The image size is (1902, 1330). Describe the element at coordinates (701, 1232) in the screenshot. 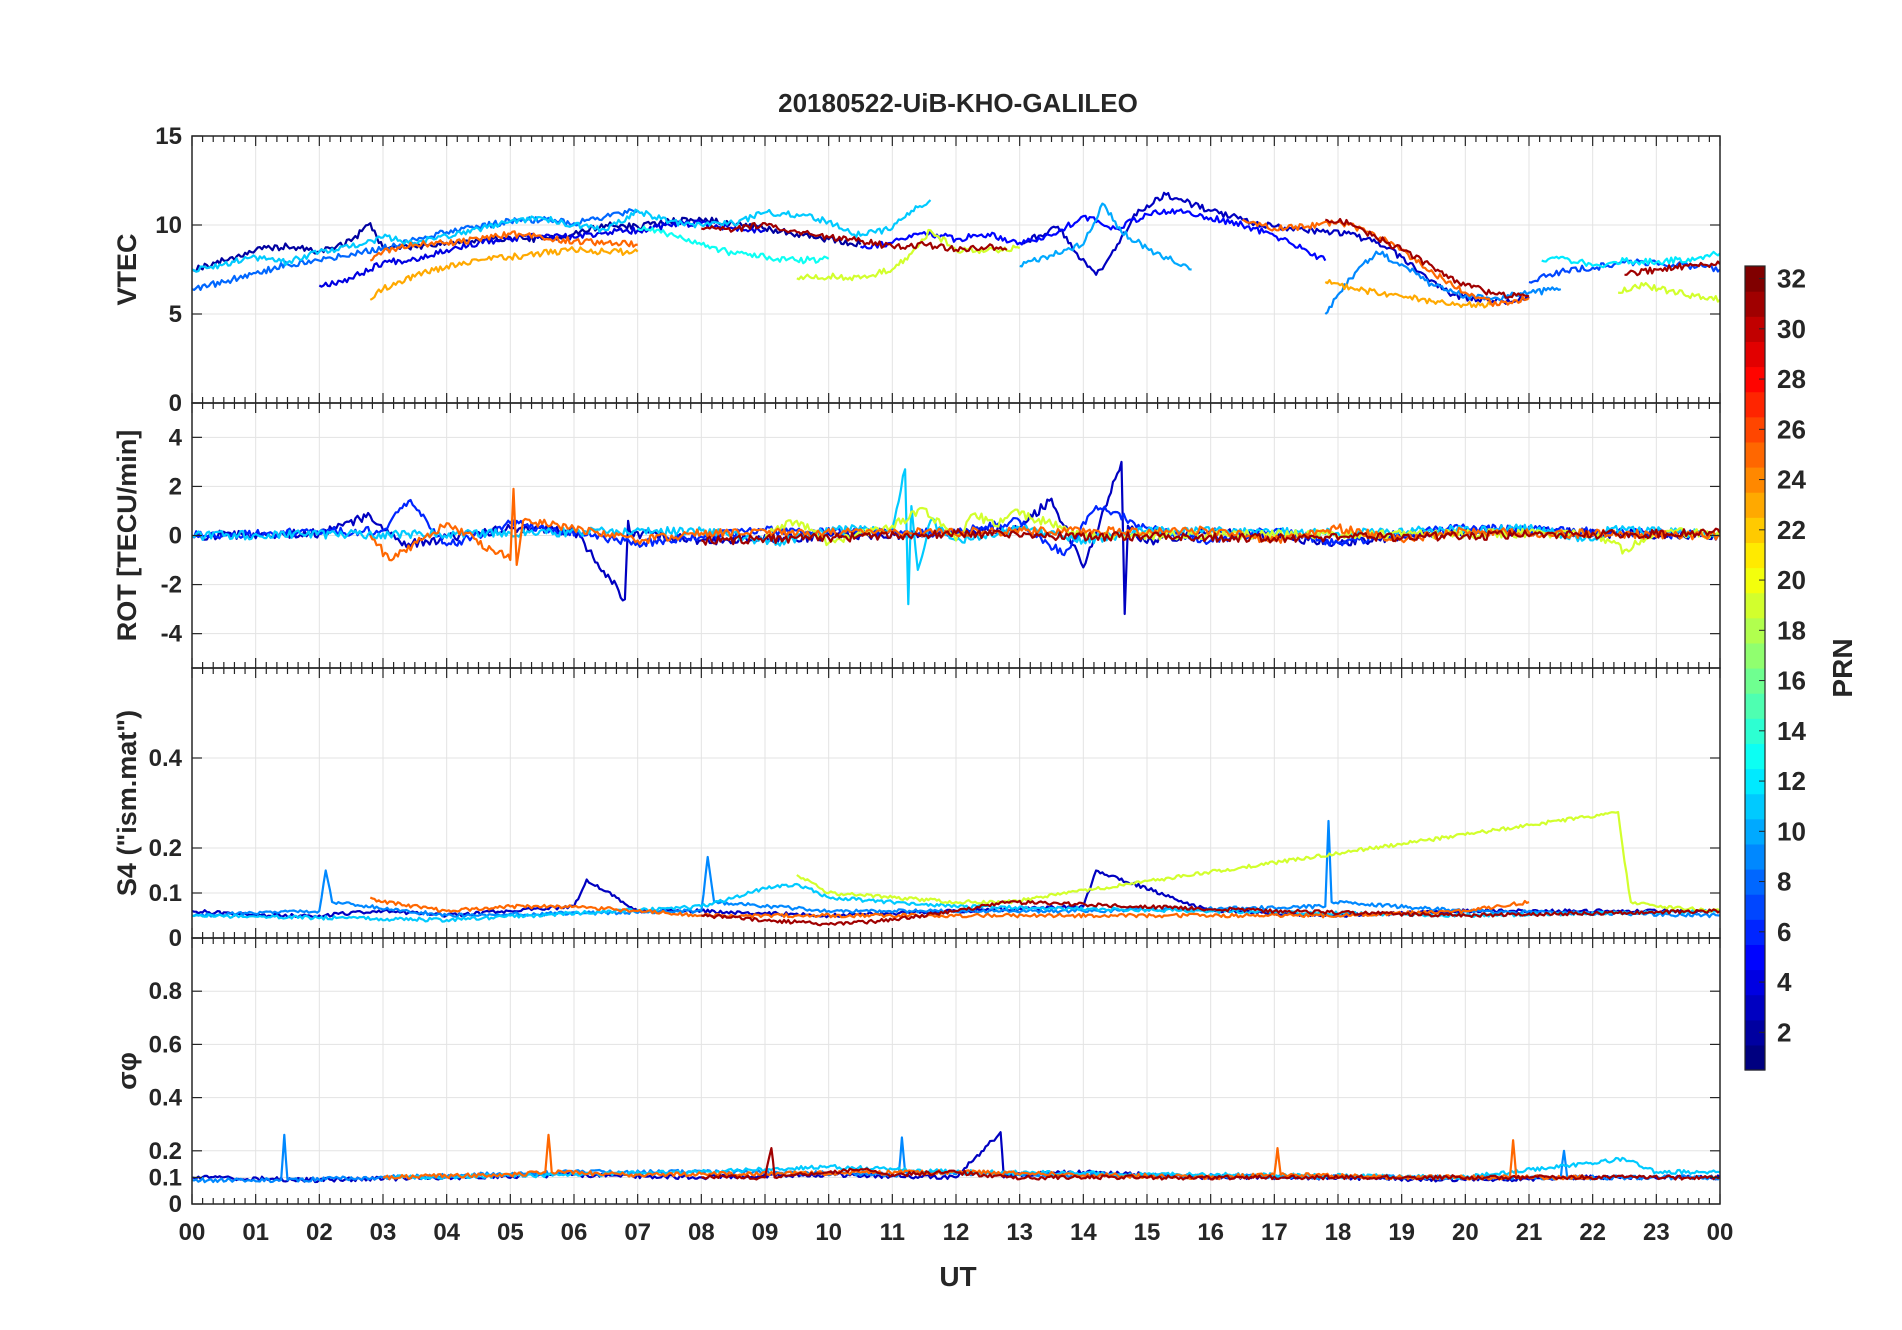

I see `x-tick-label: 08` at that location.